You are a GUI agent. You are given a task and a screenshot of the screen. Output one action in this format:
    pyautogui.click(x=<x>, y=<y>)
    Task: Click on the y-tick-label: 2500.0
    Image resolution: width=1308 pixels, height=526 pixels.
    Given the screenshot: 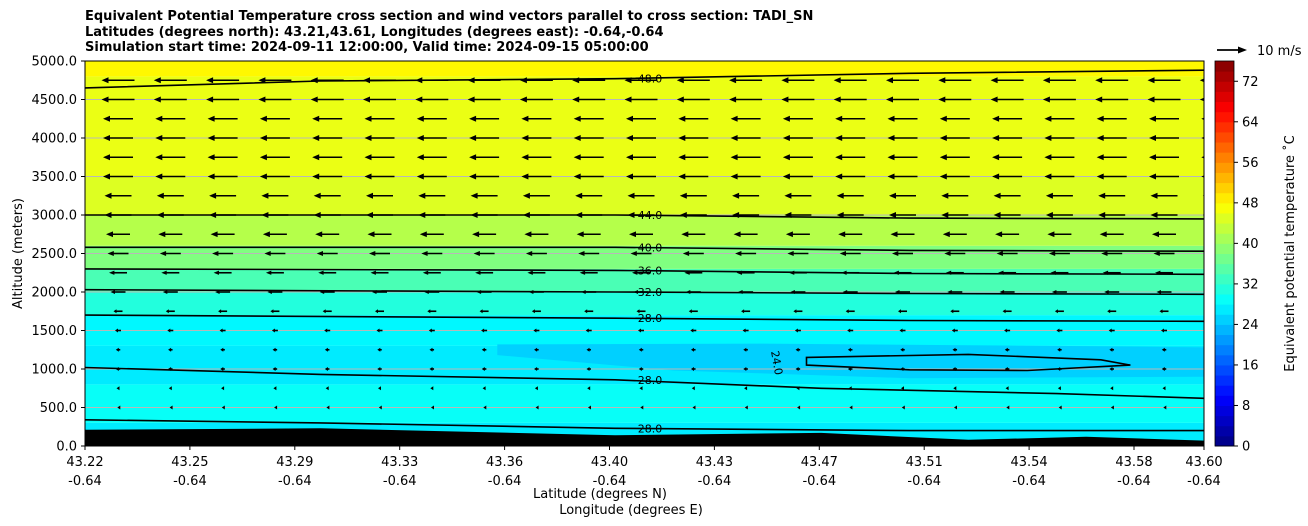 What is the action you would take?
    pyautogui.click(x=55, y=254)
    